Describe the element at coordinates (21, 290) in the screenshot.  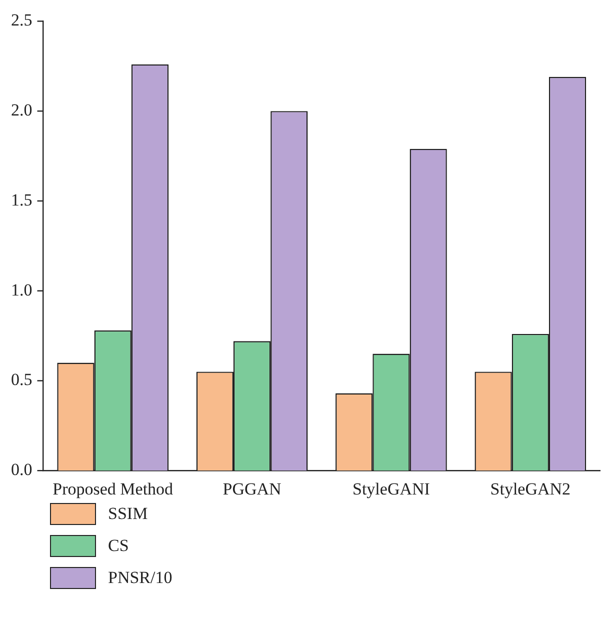
I see `y-tick-label: 1.0` at that location.